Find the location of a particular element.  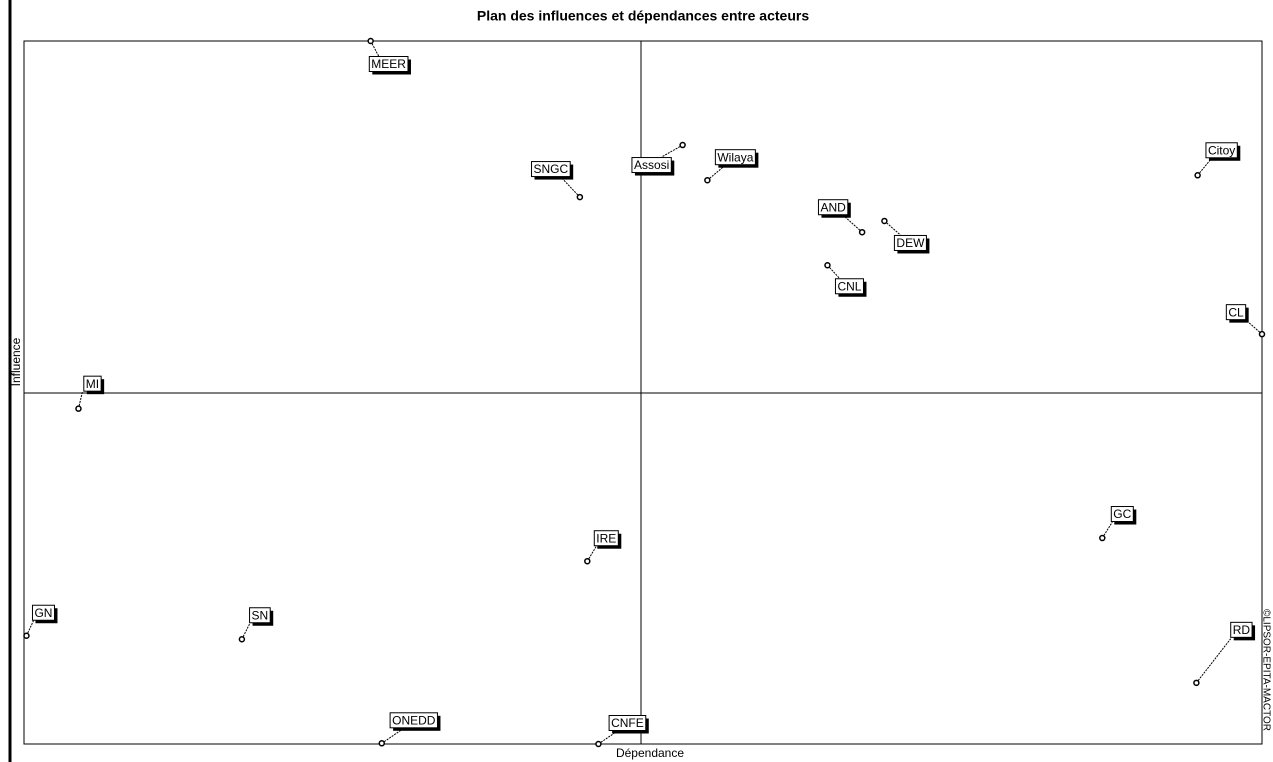

point-label: Wilaya is located at coordinates (735, 157).